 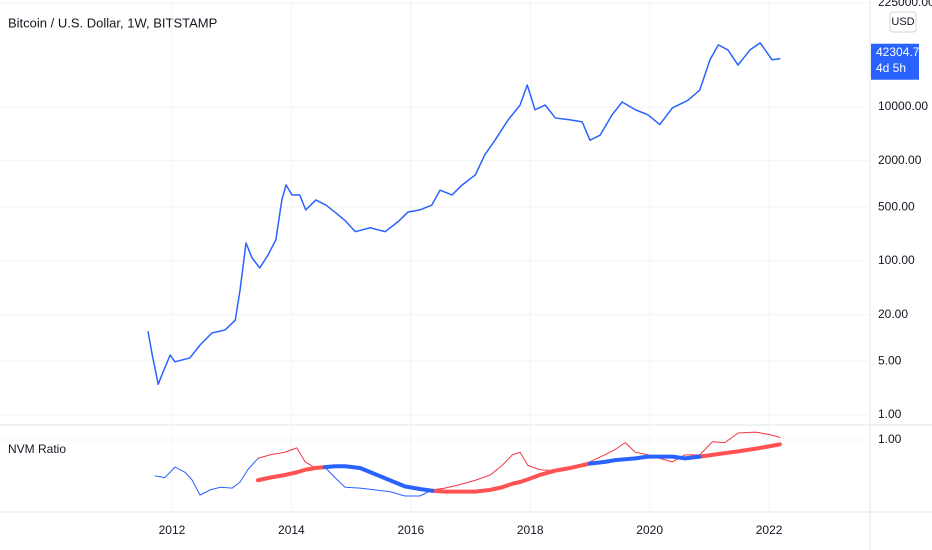 What do you see at coordinates (891, 68) in the screenshot?
I see `countdown-label: 4d 5h` at bounding box center [891, 68].